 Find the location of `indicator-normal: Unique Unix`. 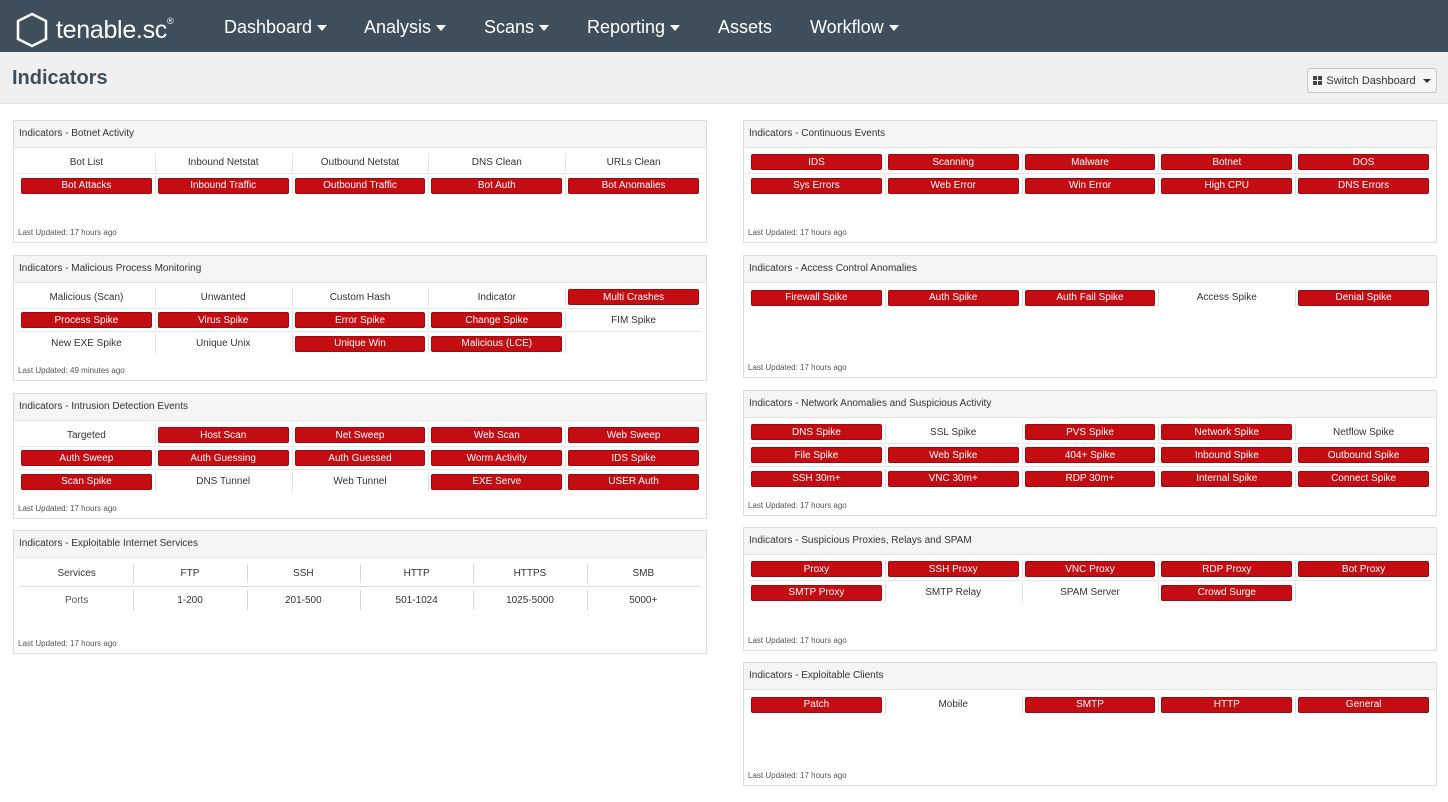

indicator-normal: Unique Unix is located at coordinates (223, 343).